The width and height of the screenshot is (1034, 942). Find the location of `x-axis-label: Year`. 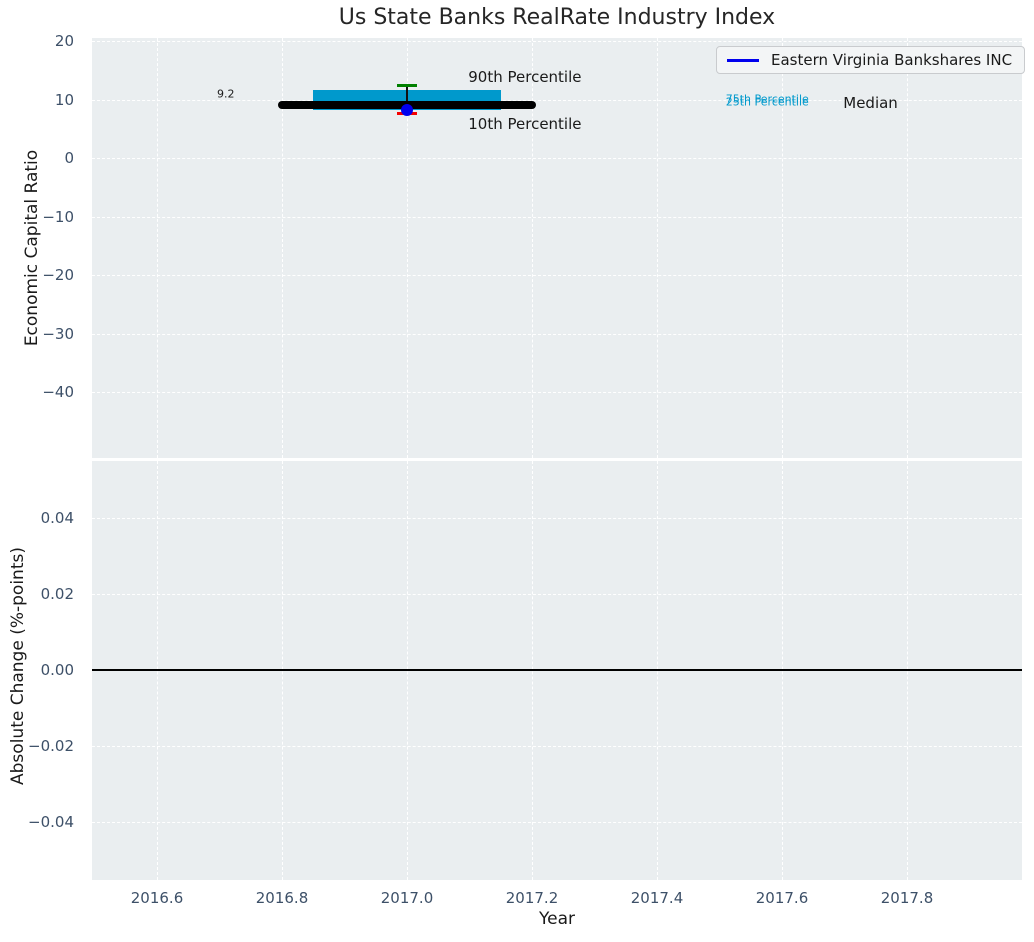

x-axis-label: Year is located at coordinates (557, 919).